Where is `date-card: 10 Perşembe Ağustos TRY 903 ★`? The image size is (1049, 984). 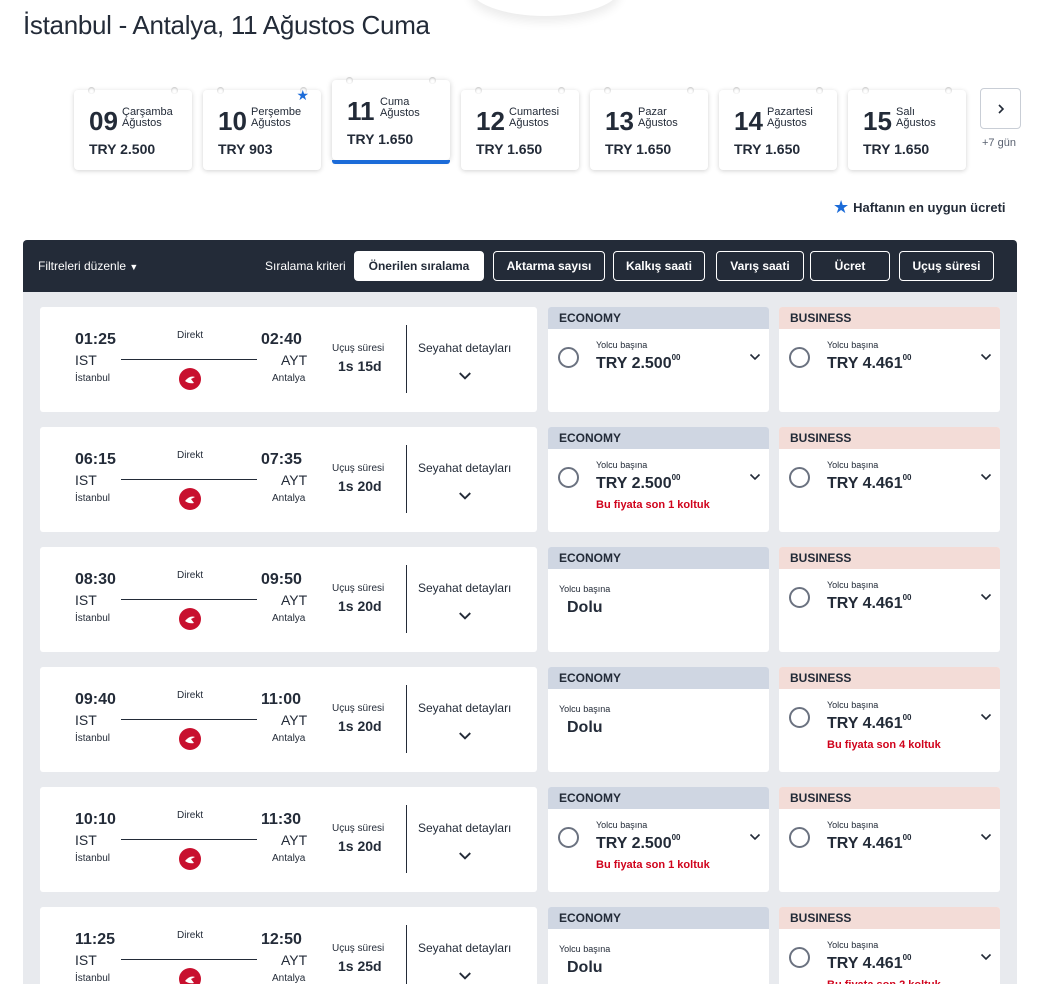
date-card: 10 Perşembe Ağustos TRY 903 ★ is located at coordinates (262, 128).